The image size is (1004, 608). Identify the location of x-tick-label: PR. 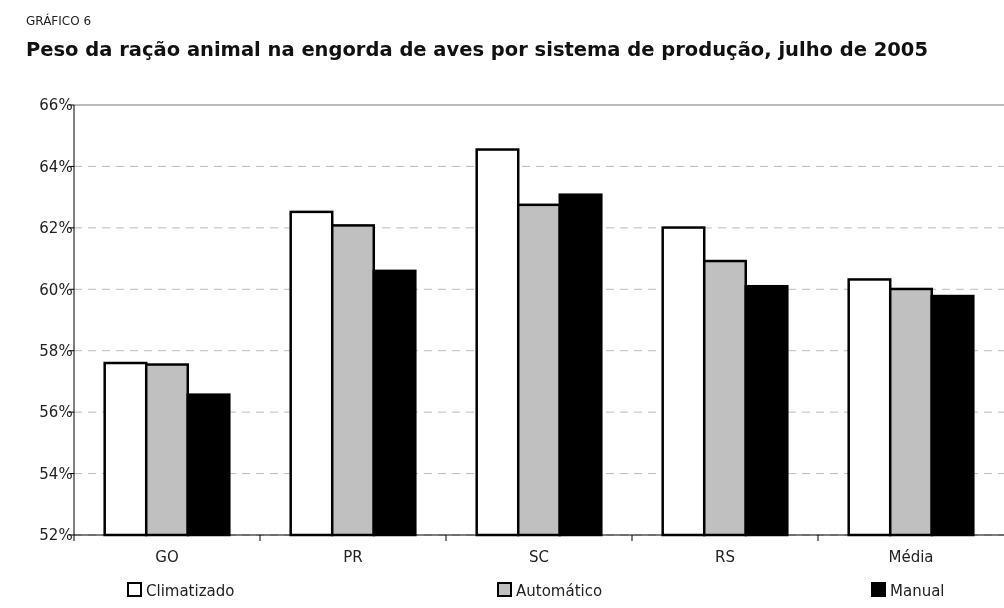
(353, 557).